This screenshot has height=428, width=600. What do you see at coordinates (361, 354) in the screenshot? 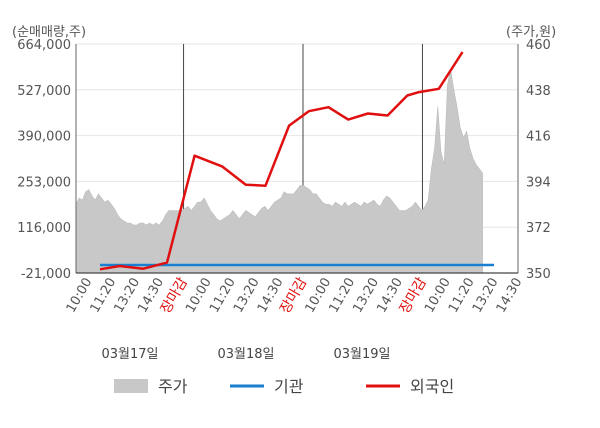
I see `date-label: 03월19일` at bounding box center [361, 354].